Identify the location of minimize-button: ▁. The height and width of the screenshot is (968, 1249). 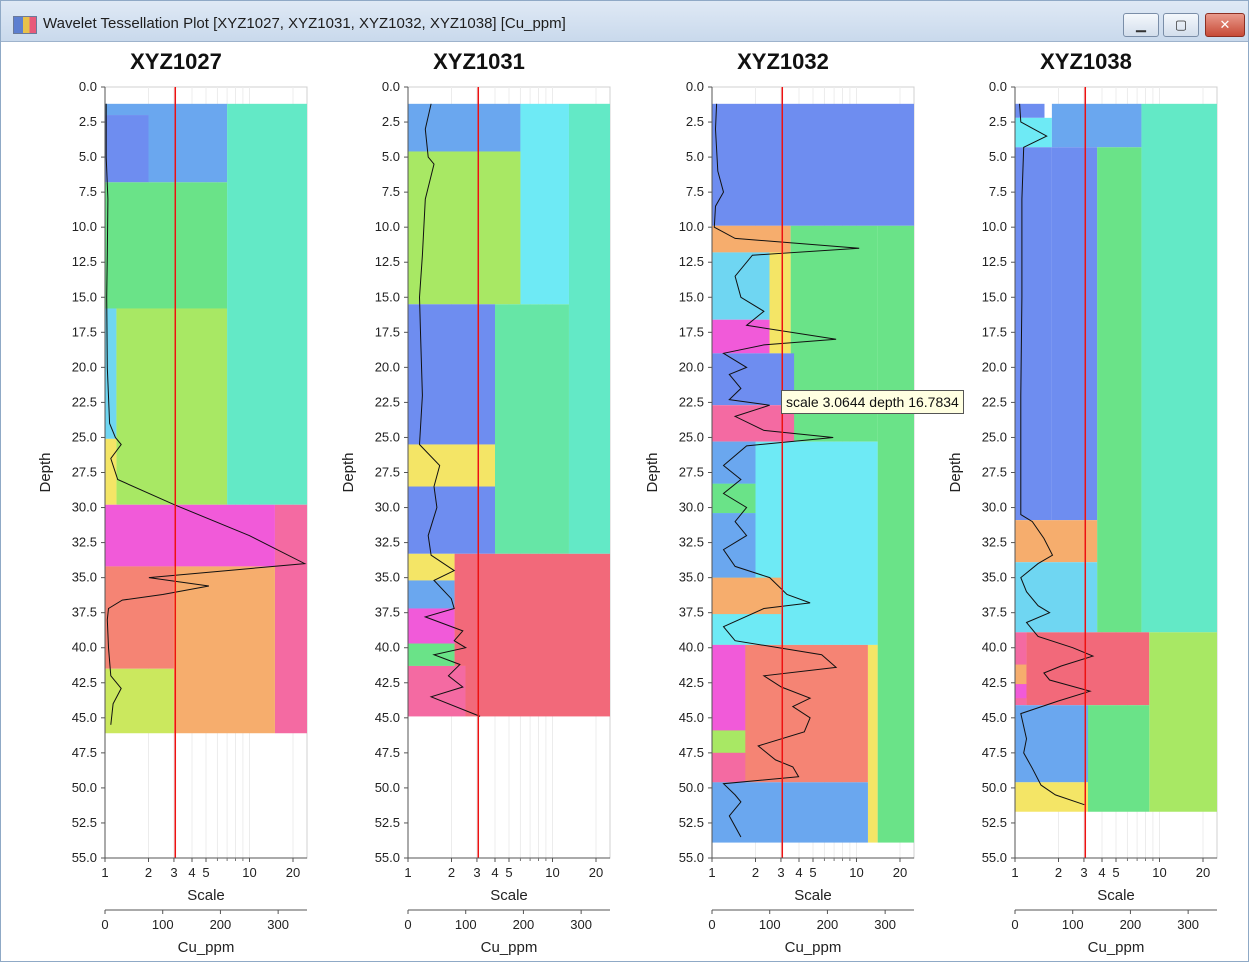
(1141, 25).